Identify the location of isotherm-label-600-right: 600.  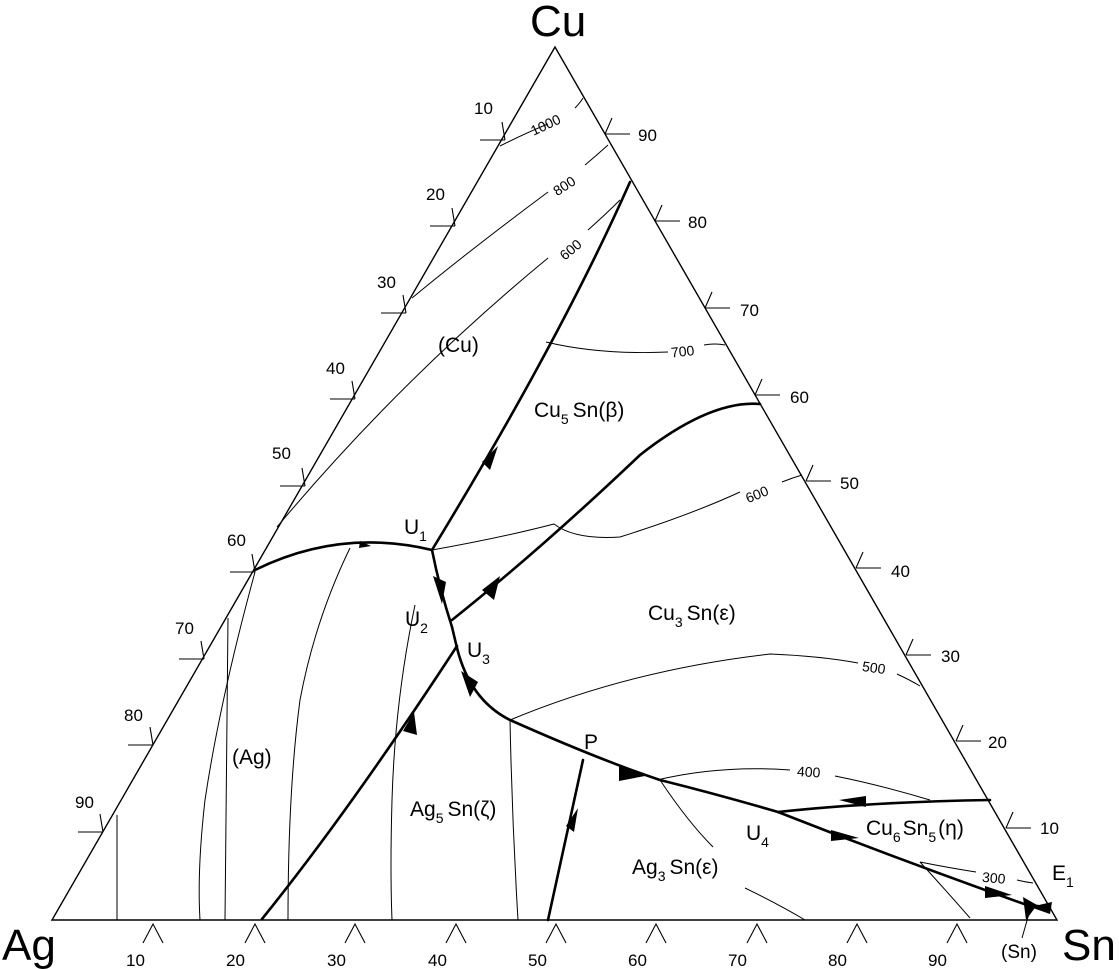
(757, 494).